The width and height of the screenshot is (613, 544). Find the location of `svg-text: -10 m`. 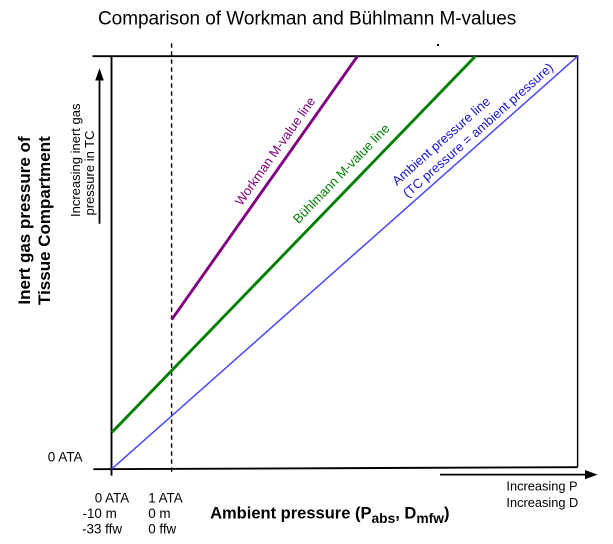

svg-text: -10 m is located at coordinates (100, 513).